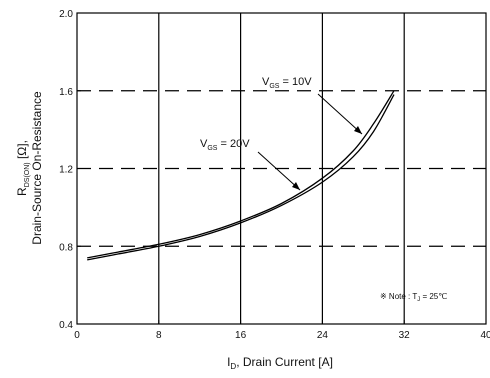 The width and height of the screenshot is (490, 378). I want to click on pointer-vgs20, so click(279, 171).